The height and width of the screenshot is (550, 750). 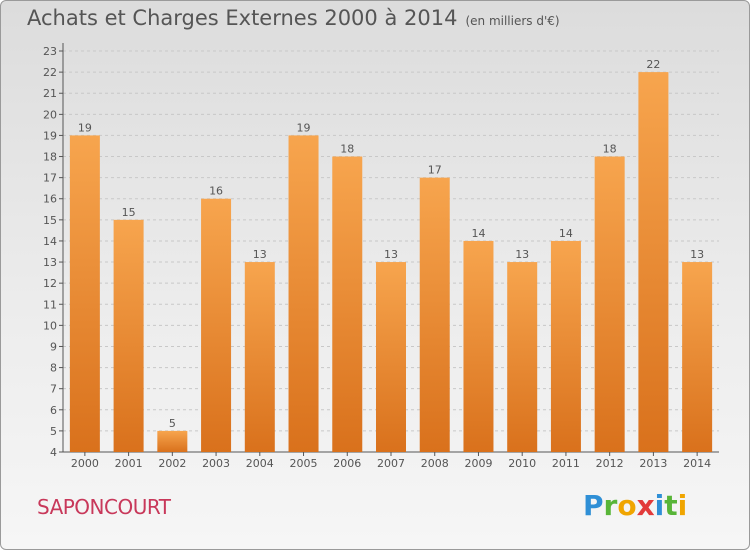 What do you see at coordinates (50, 262) in the screenshot?
I see `y-tick-label: 13` at bounding box center [50, 262].